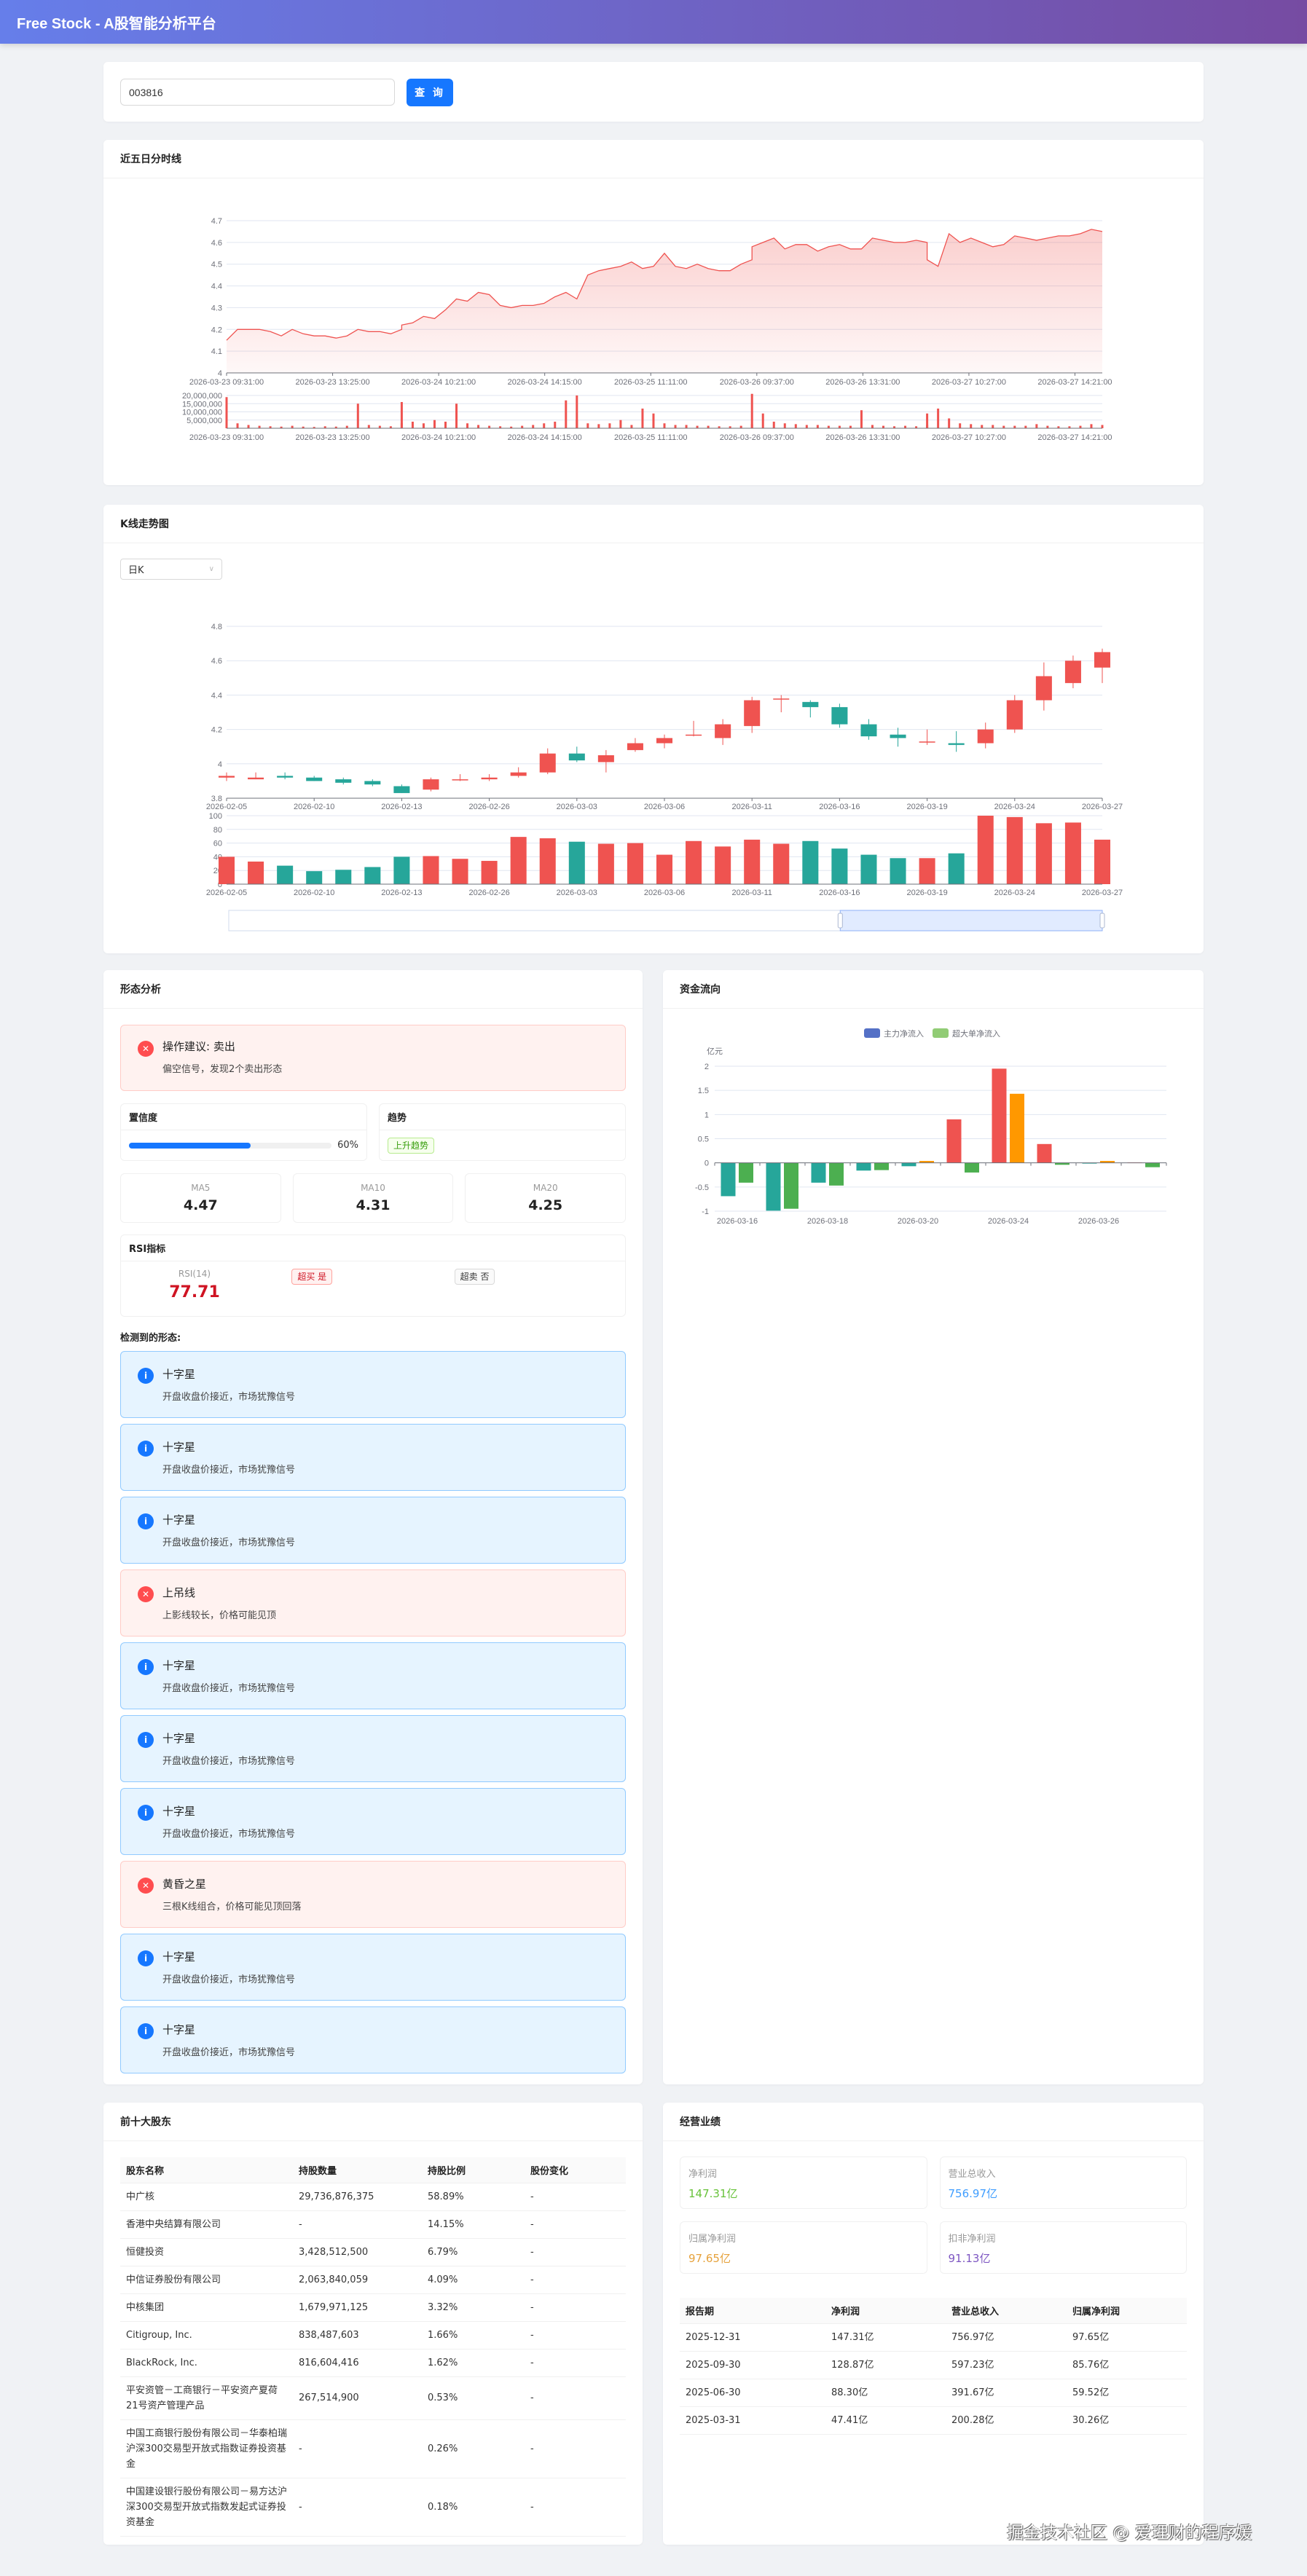  I want to click on column-header: 股东名称, so click(206, 2170).